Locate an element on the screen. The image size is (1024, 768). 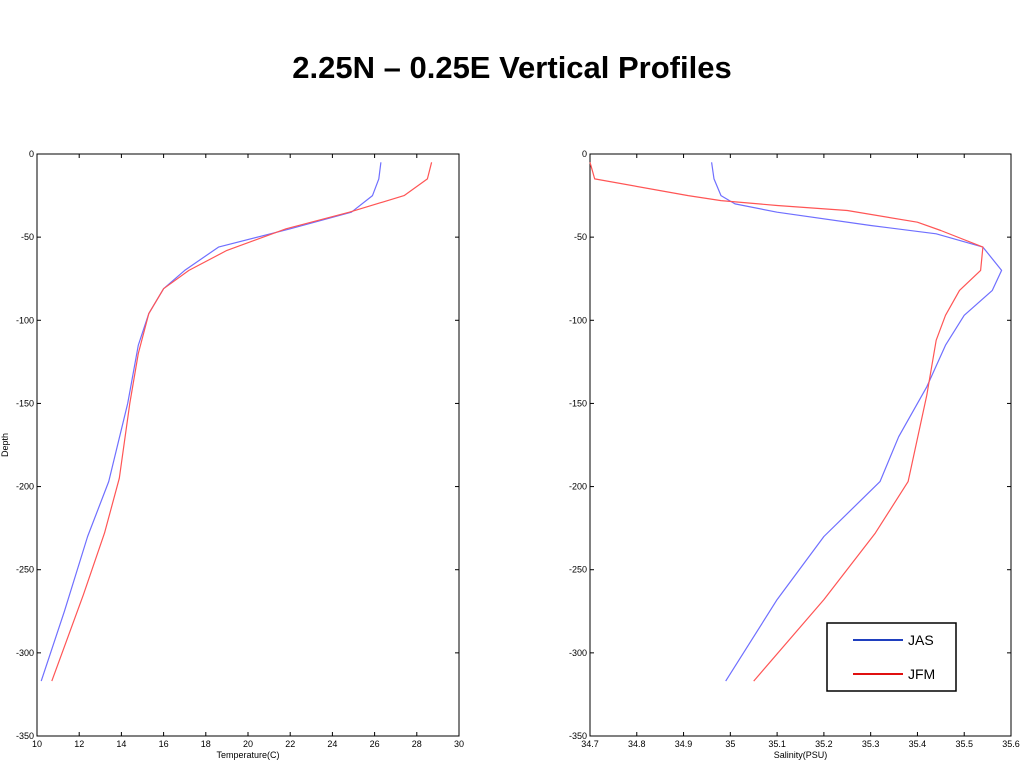
salinity-x-tick-label: 34.8 is located at coordinates (637, 744).